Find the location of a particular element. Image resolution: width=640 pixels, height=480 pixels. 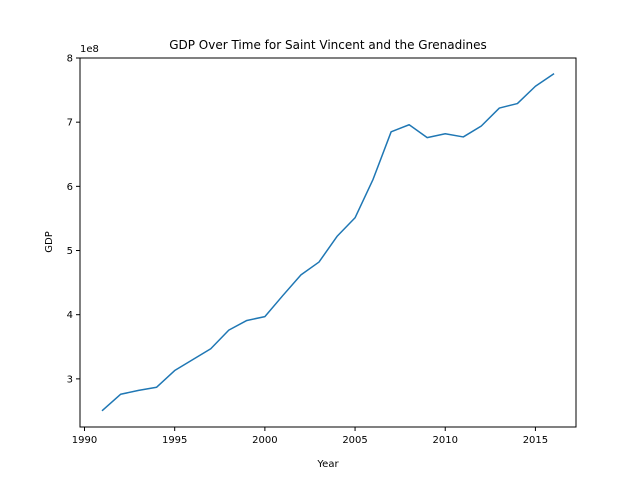

y-axis-label: GDP is located at coordinates (49, 241).